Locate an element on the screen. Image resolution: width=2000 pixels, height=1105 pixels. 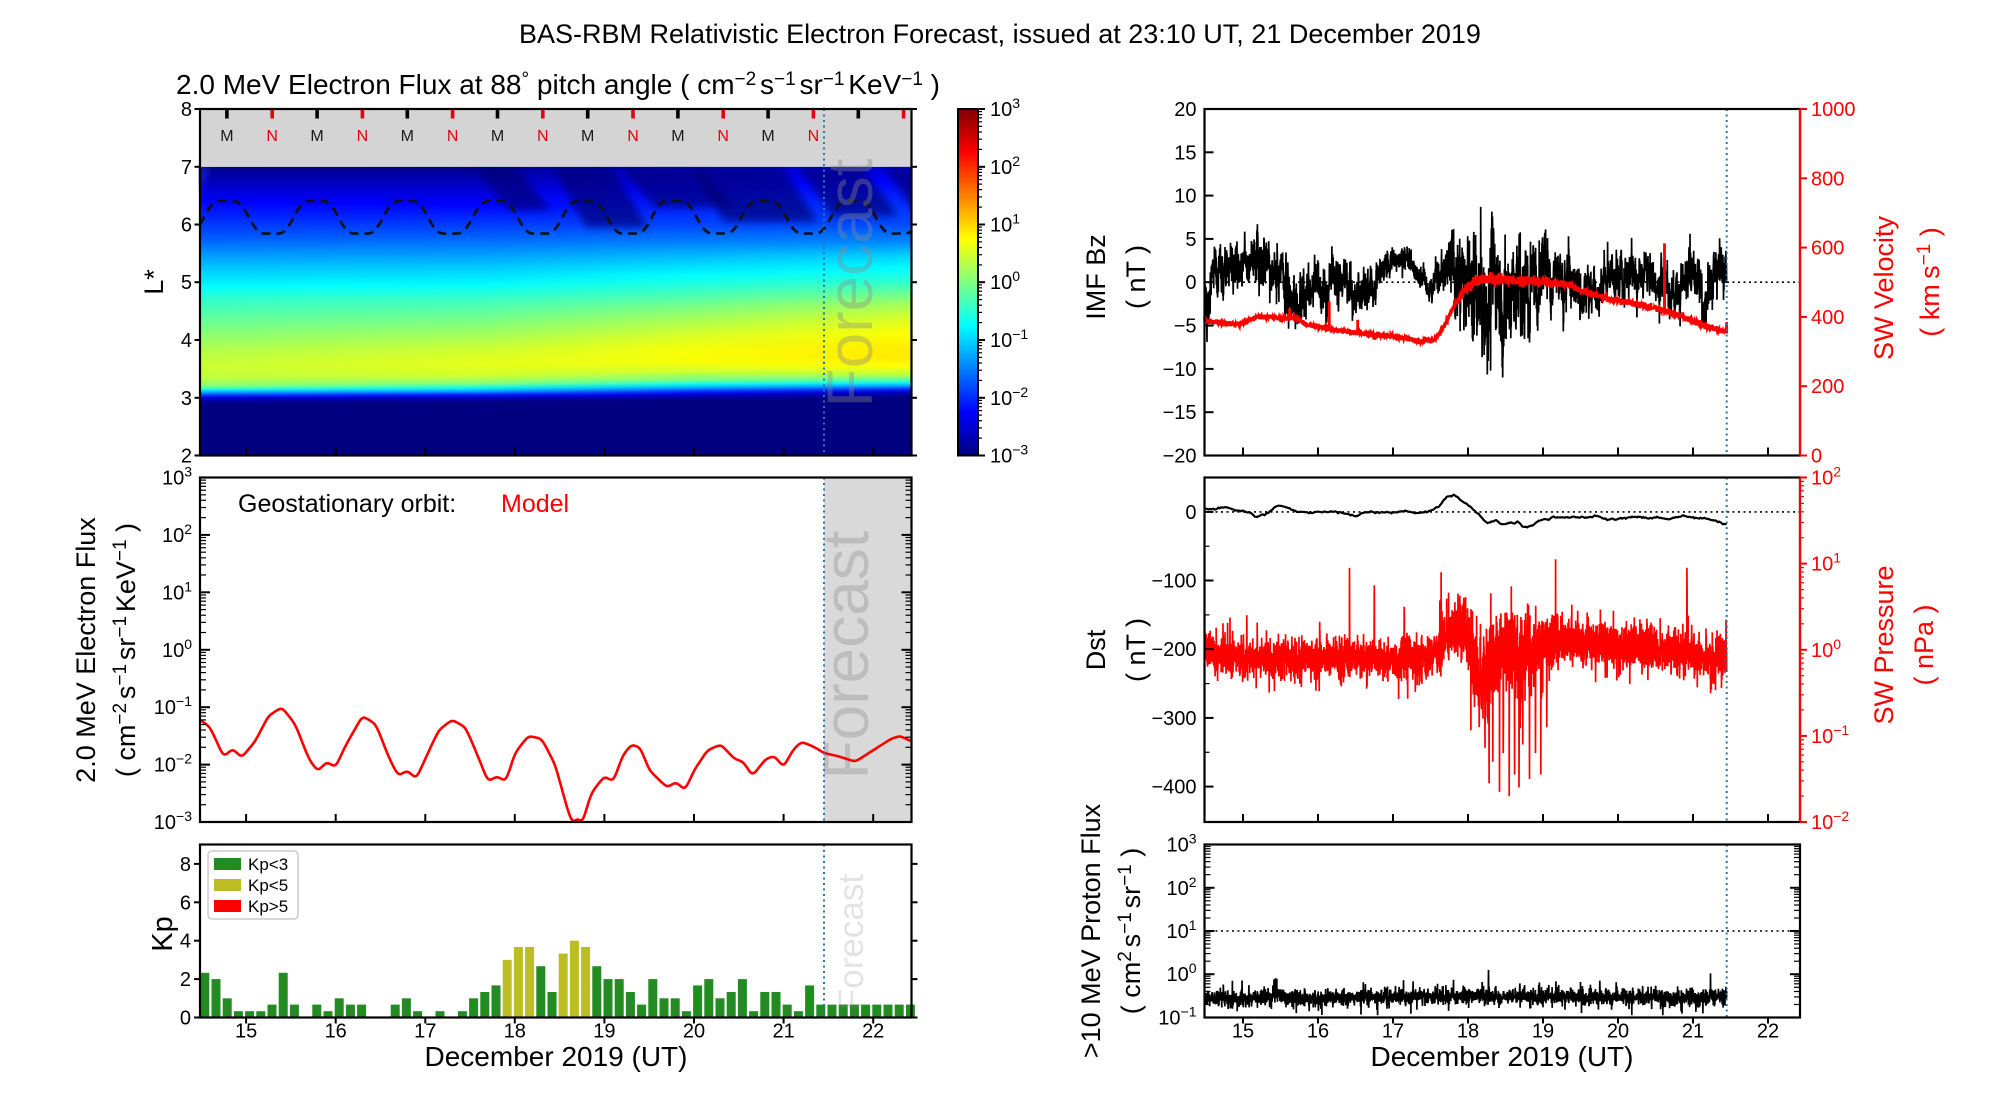
svg-text: 2.0 MeV Electron Flux is located at coordinates (86, 650).